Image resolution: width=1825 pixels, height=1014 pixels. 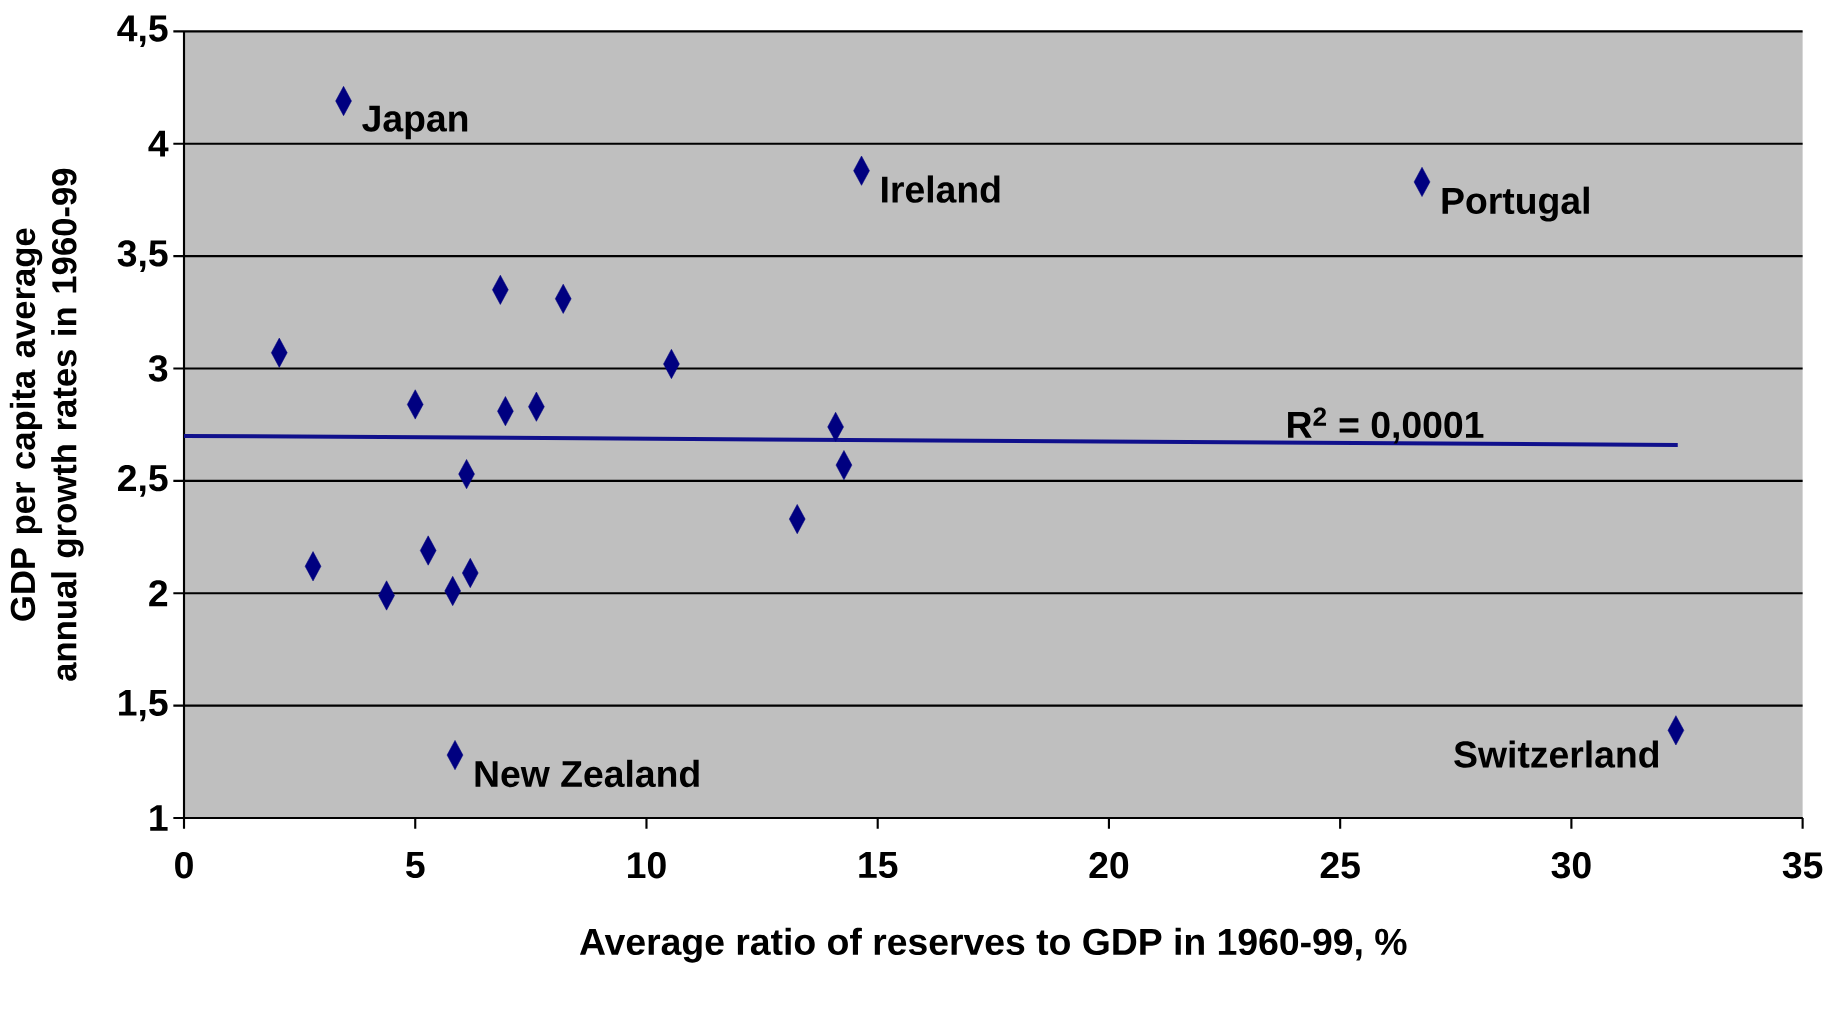 I want to click on annotation: New Zealand, so click(x=587, y=773).